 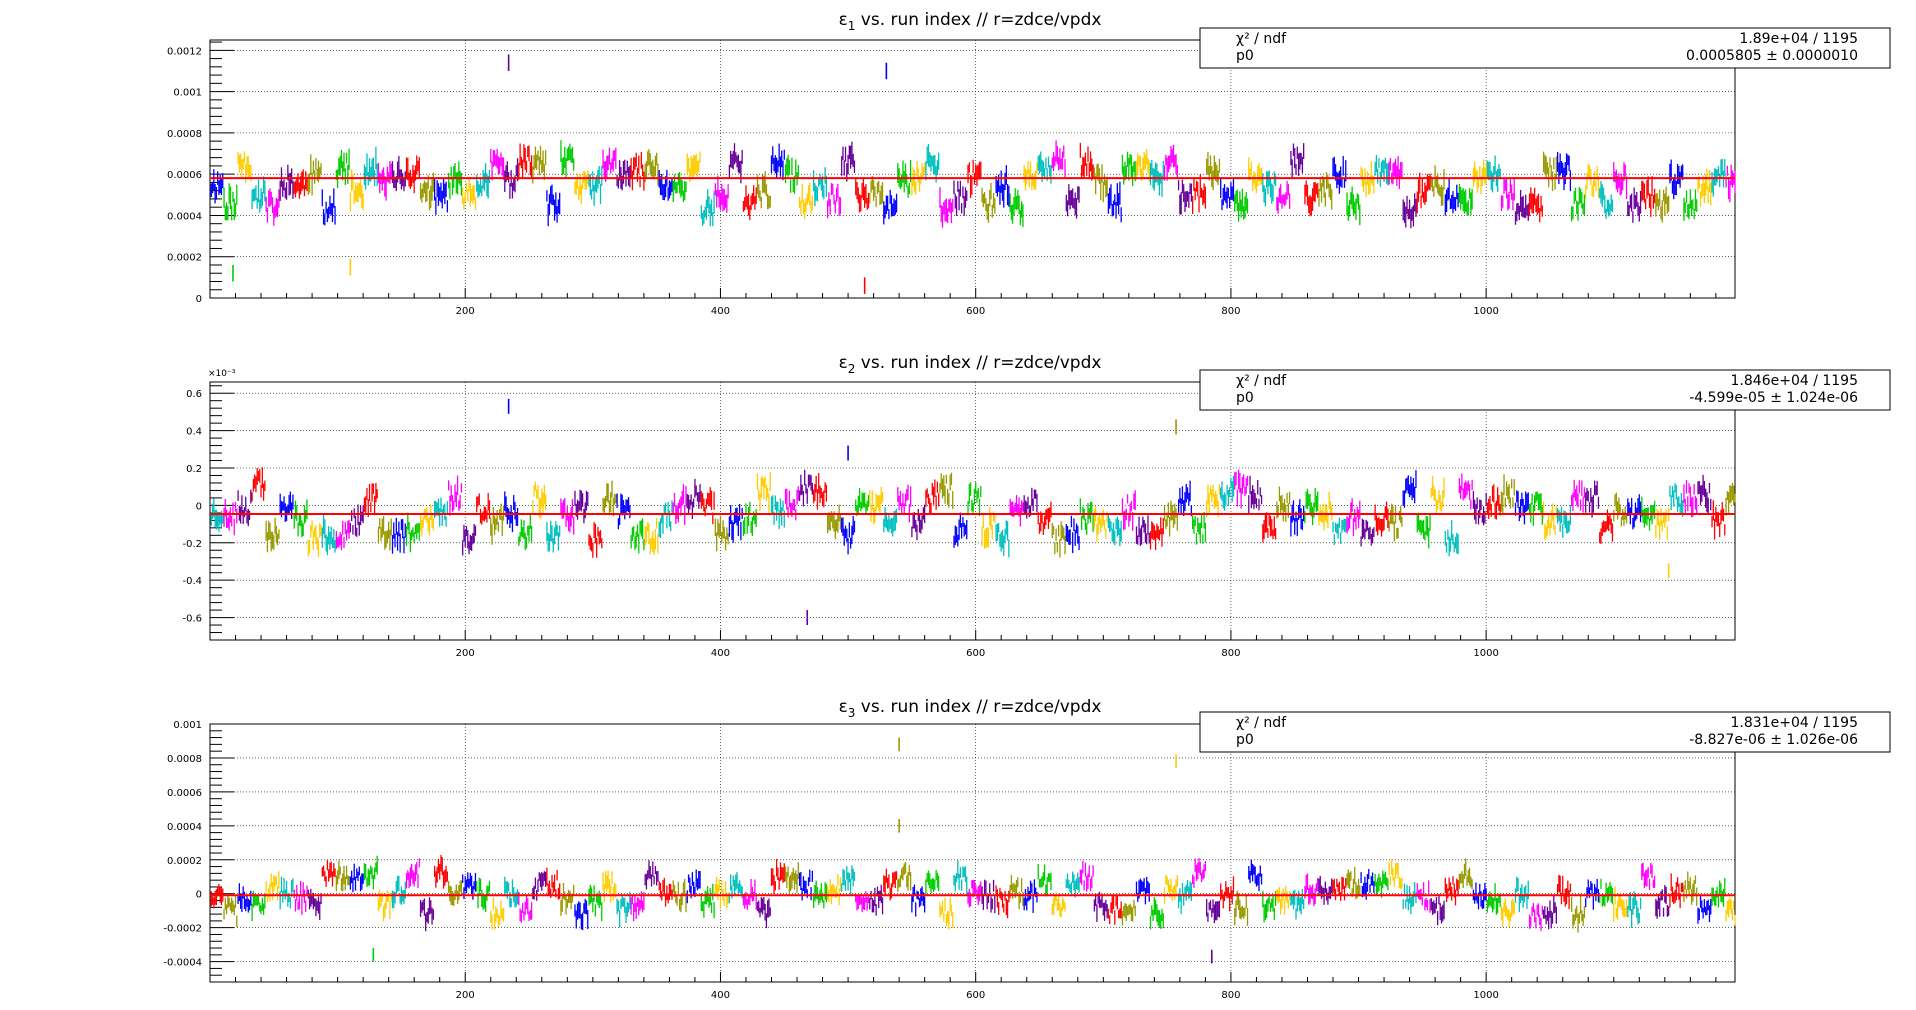 What do you see at coordinates (194, 432) in the screenshot?
I see `y-tick-label: 0.4` at bounding box center [194, 432].